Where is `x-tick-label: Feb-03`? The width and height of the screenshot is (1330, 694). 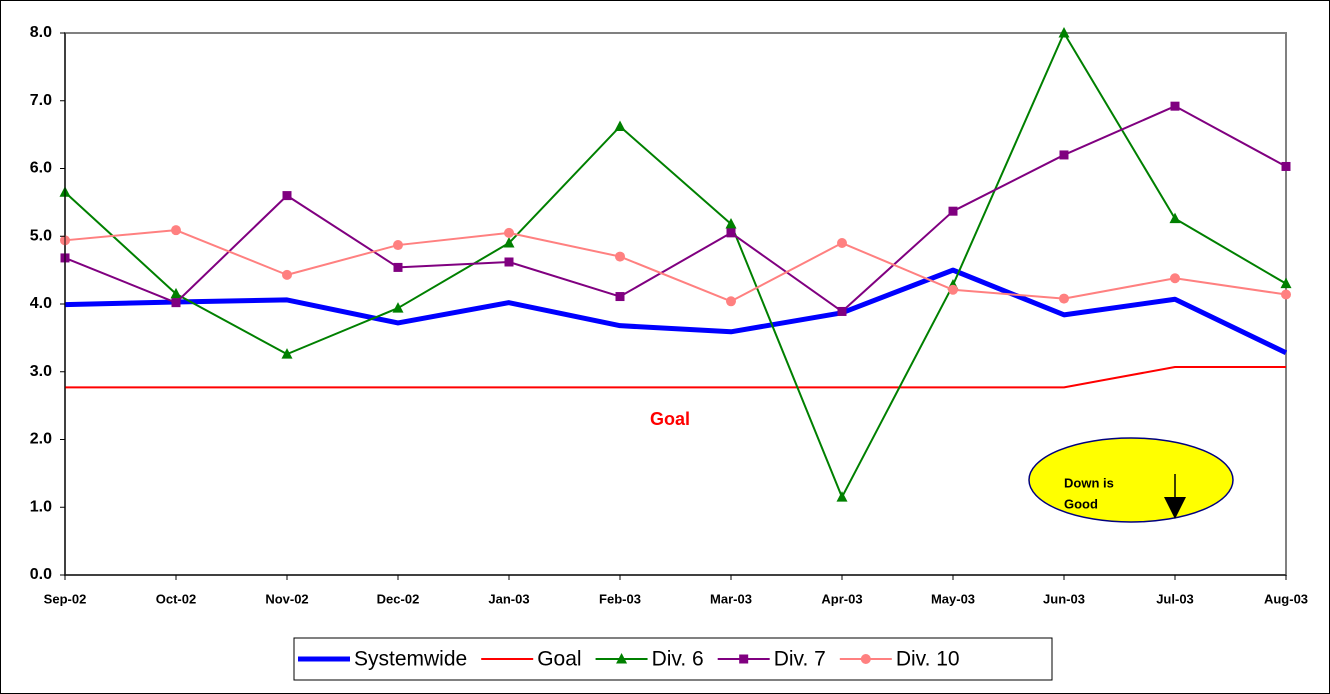
x-tick-label: Feb-03 is located at coordinates (620, 598).